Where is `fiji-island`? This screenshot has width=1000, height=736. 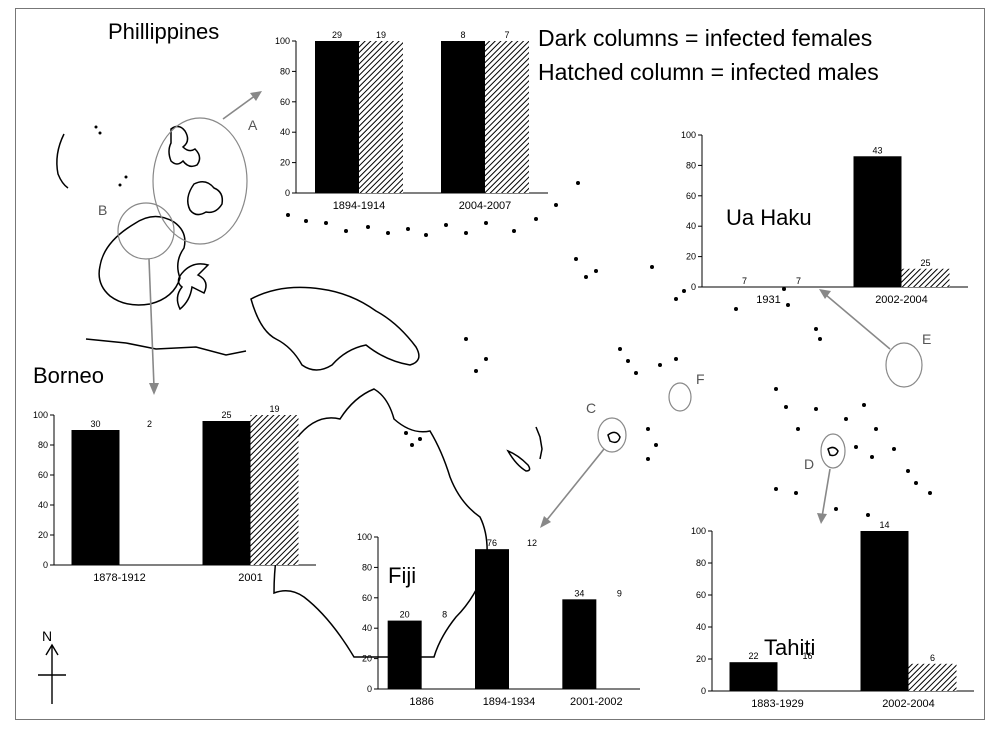 fiji-island is located at coordinates (614, 437).